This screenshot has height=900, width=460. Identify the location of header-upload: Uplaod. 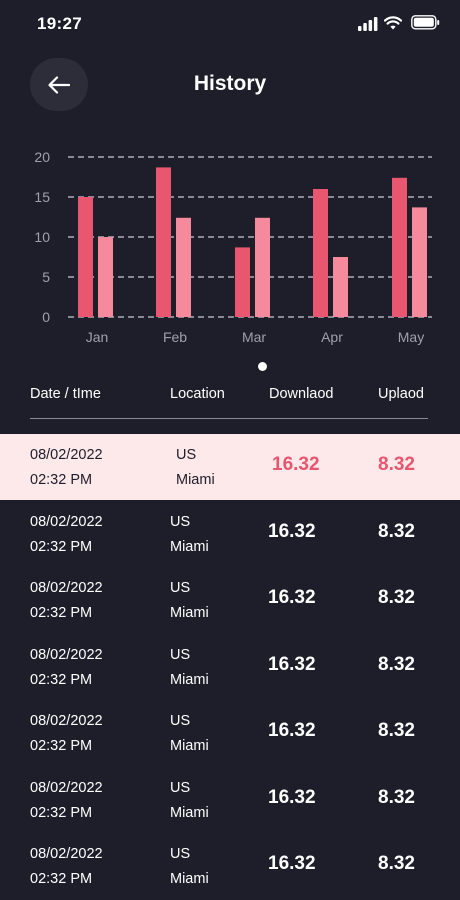
(401, 394).